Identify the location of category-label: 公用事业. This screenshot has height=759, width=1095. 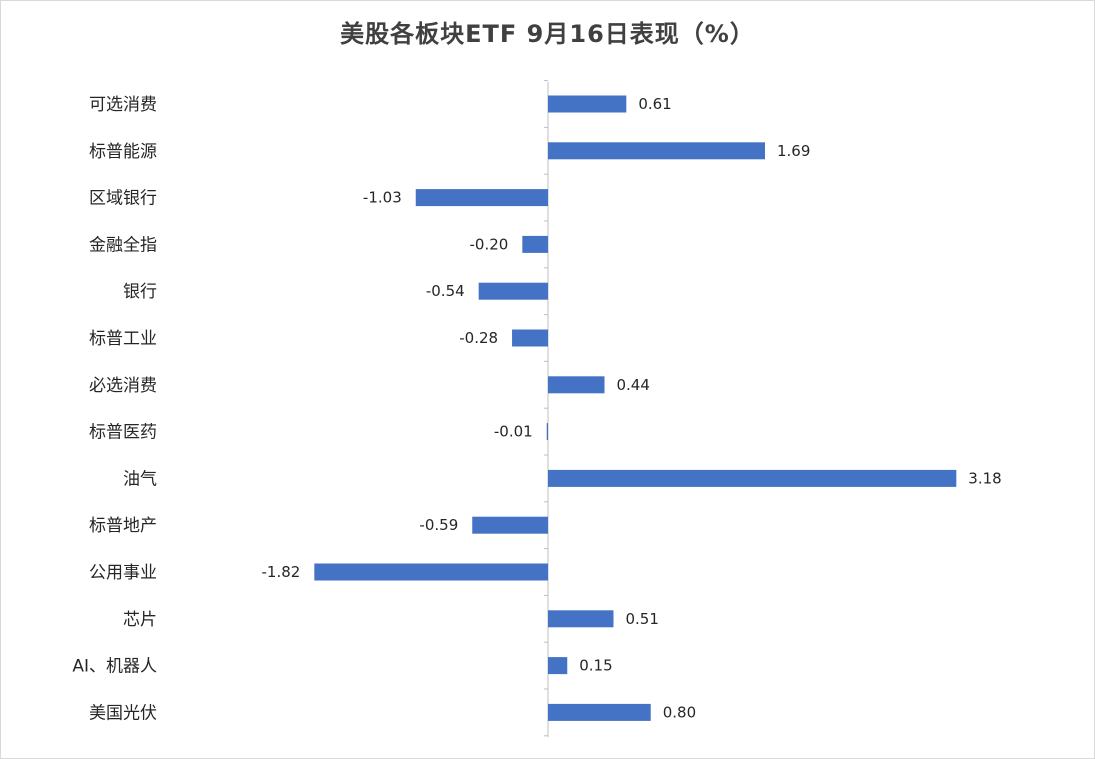
(123, 573).